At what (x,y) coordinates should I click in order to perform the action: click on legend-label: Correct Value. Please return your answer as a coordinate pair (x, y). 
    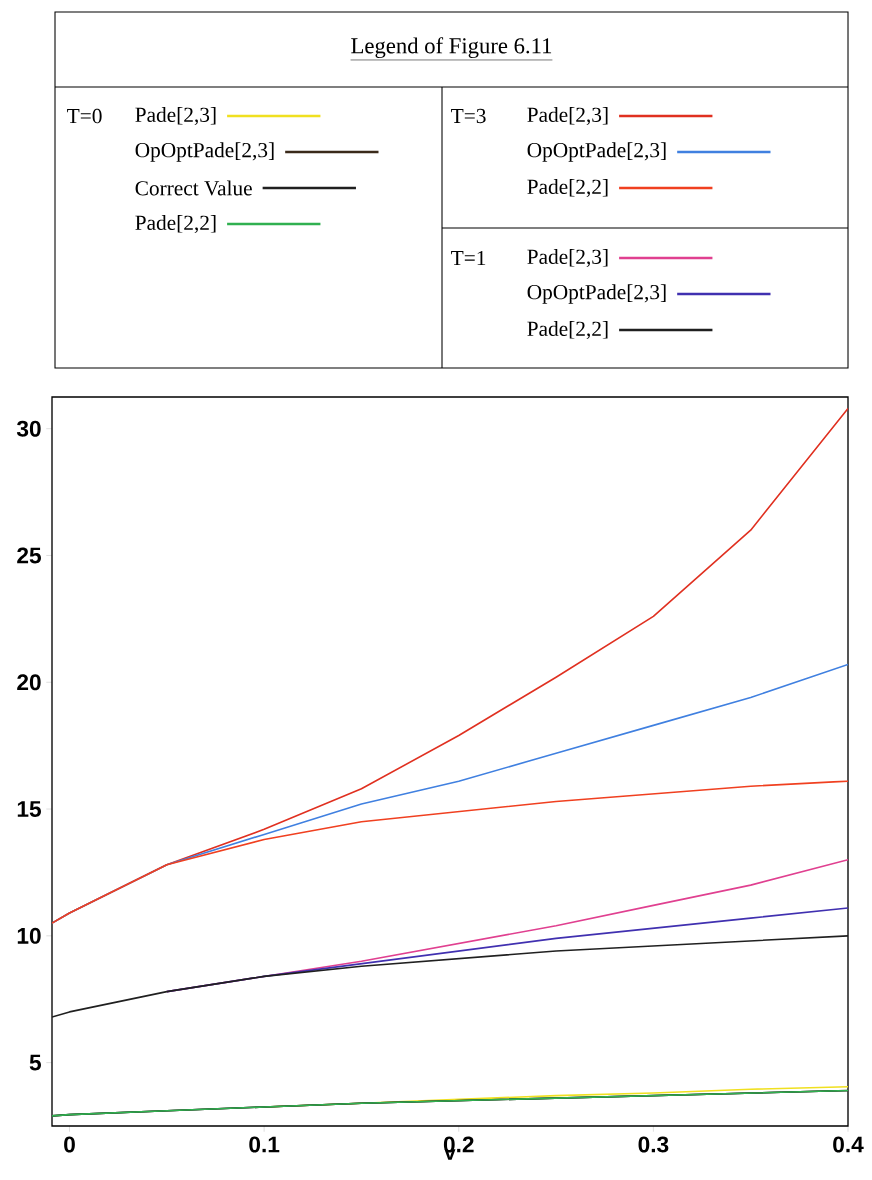
    Looking at the image, I should click on (193, 188).